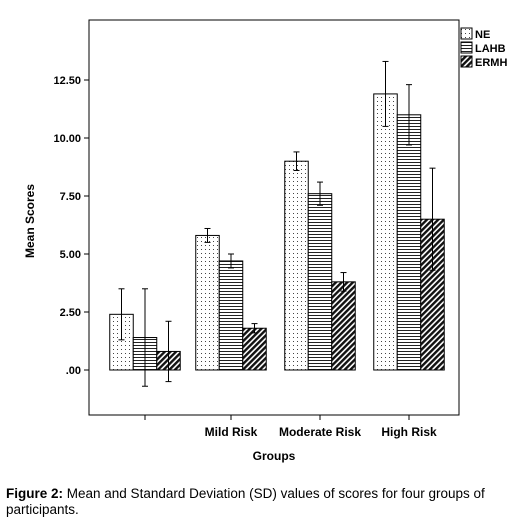 This screenshot has width=532, height=531. I want to click on legend-swatch-ermh, so click(466, 61).